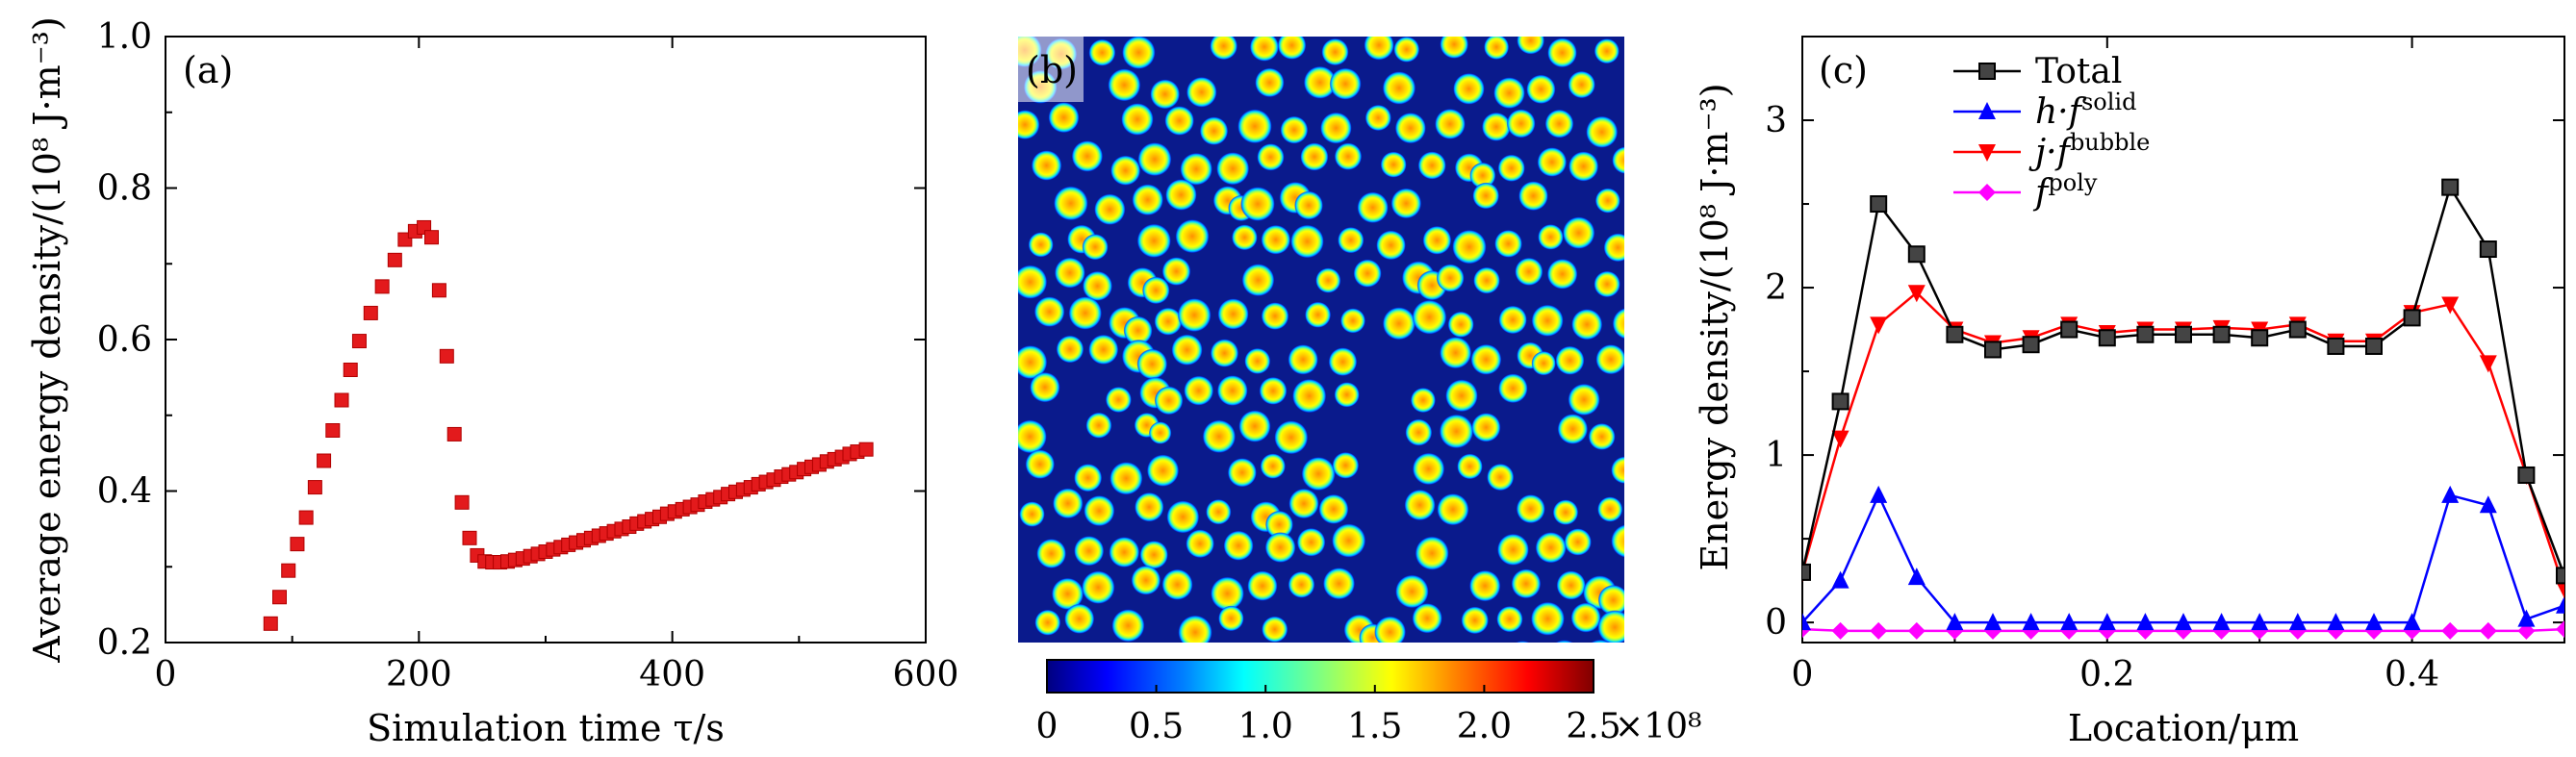 The image size is (2576, 757). Describe the element at coordinates (1776, 455) in the screenshot. I see `panel-c-ytick-label: 1` at that location.